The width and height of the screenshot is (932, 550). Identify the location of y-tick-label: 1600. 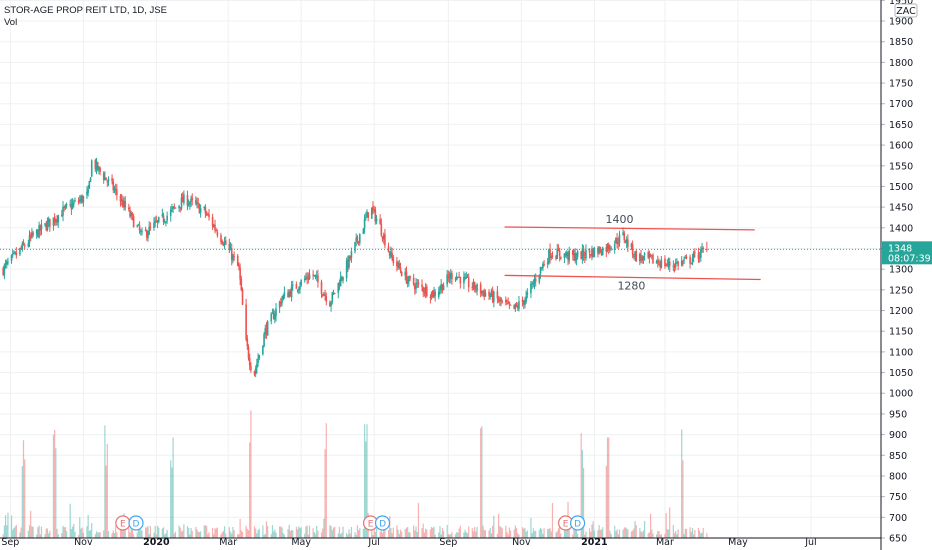
(901, 146).